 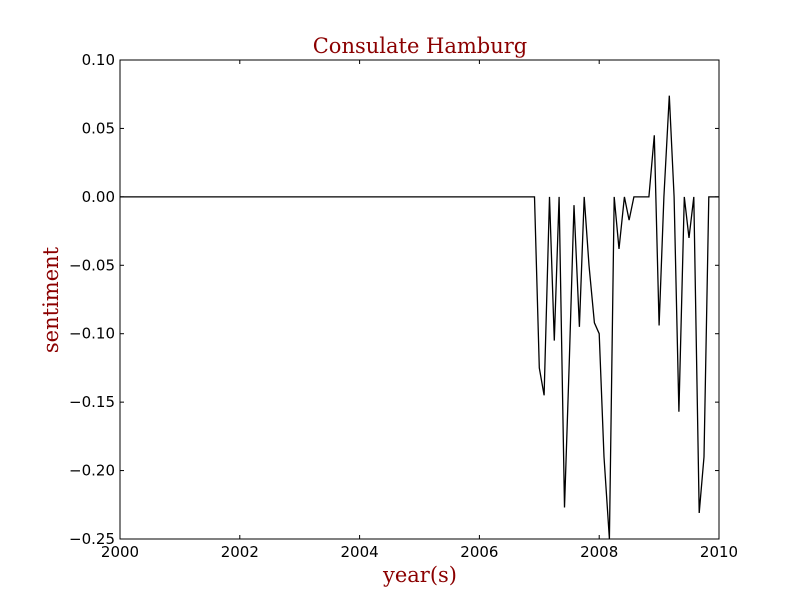 I want to click on y-tick-label: −0.25, so click(x=92, y=539).